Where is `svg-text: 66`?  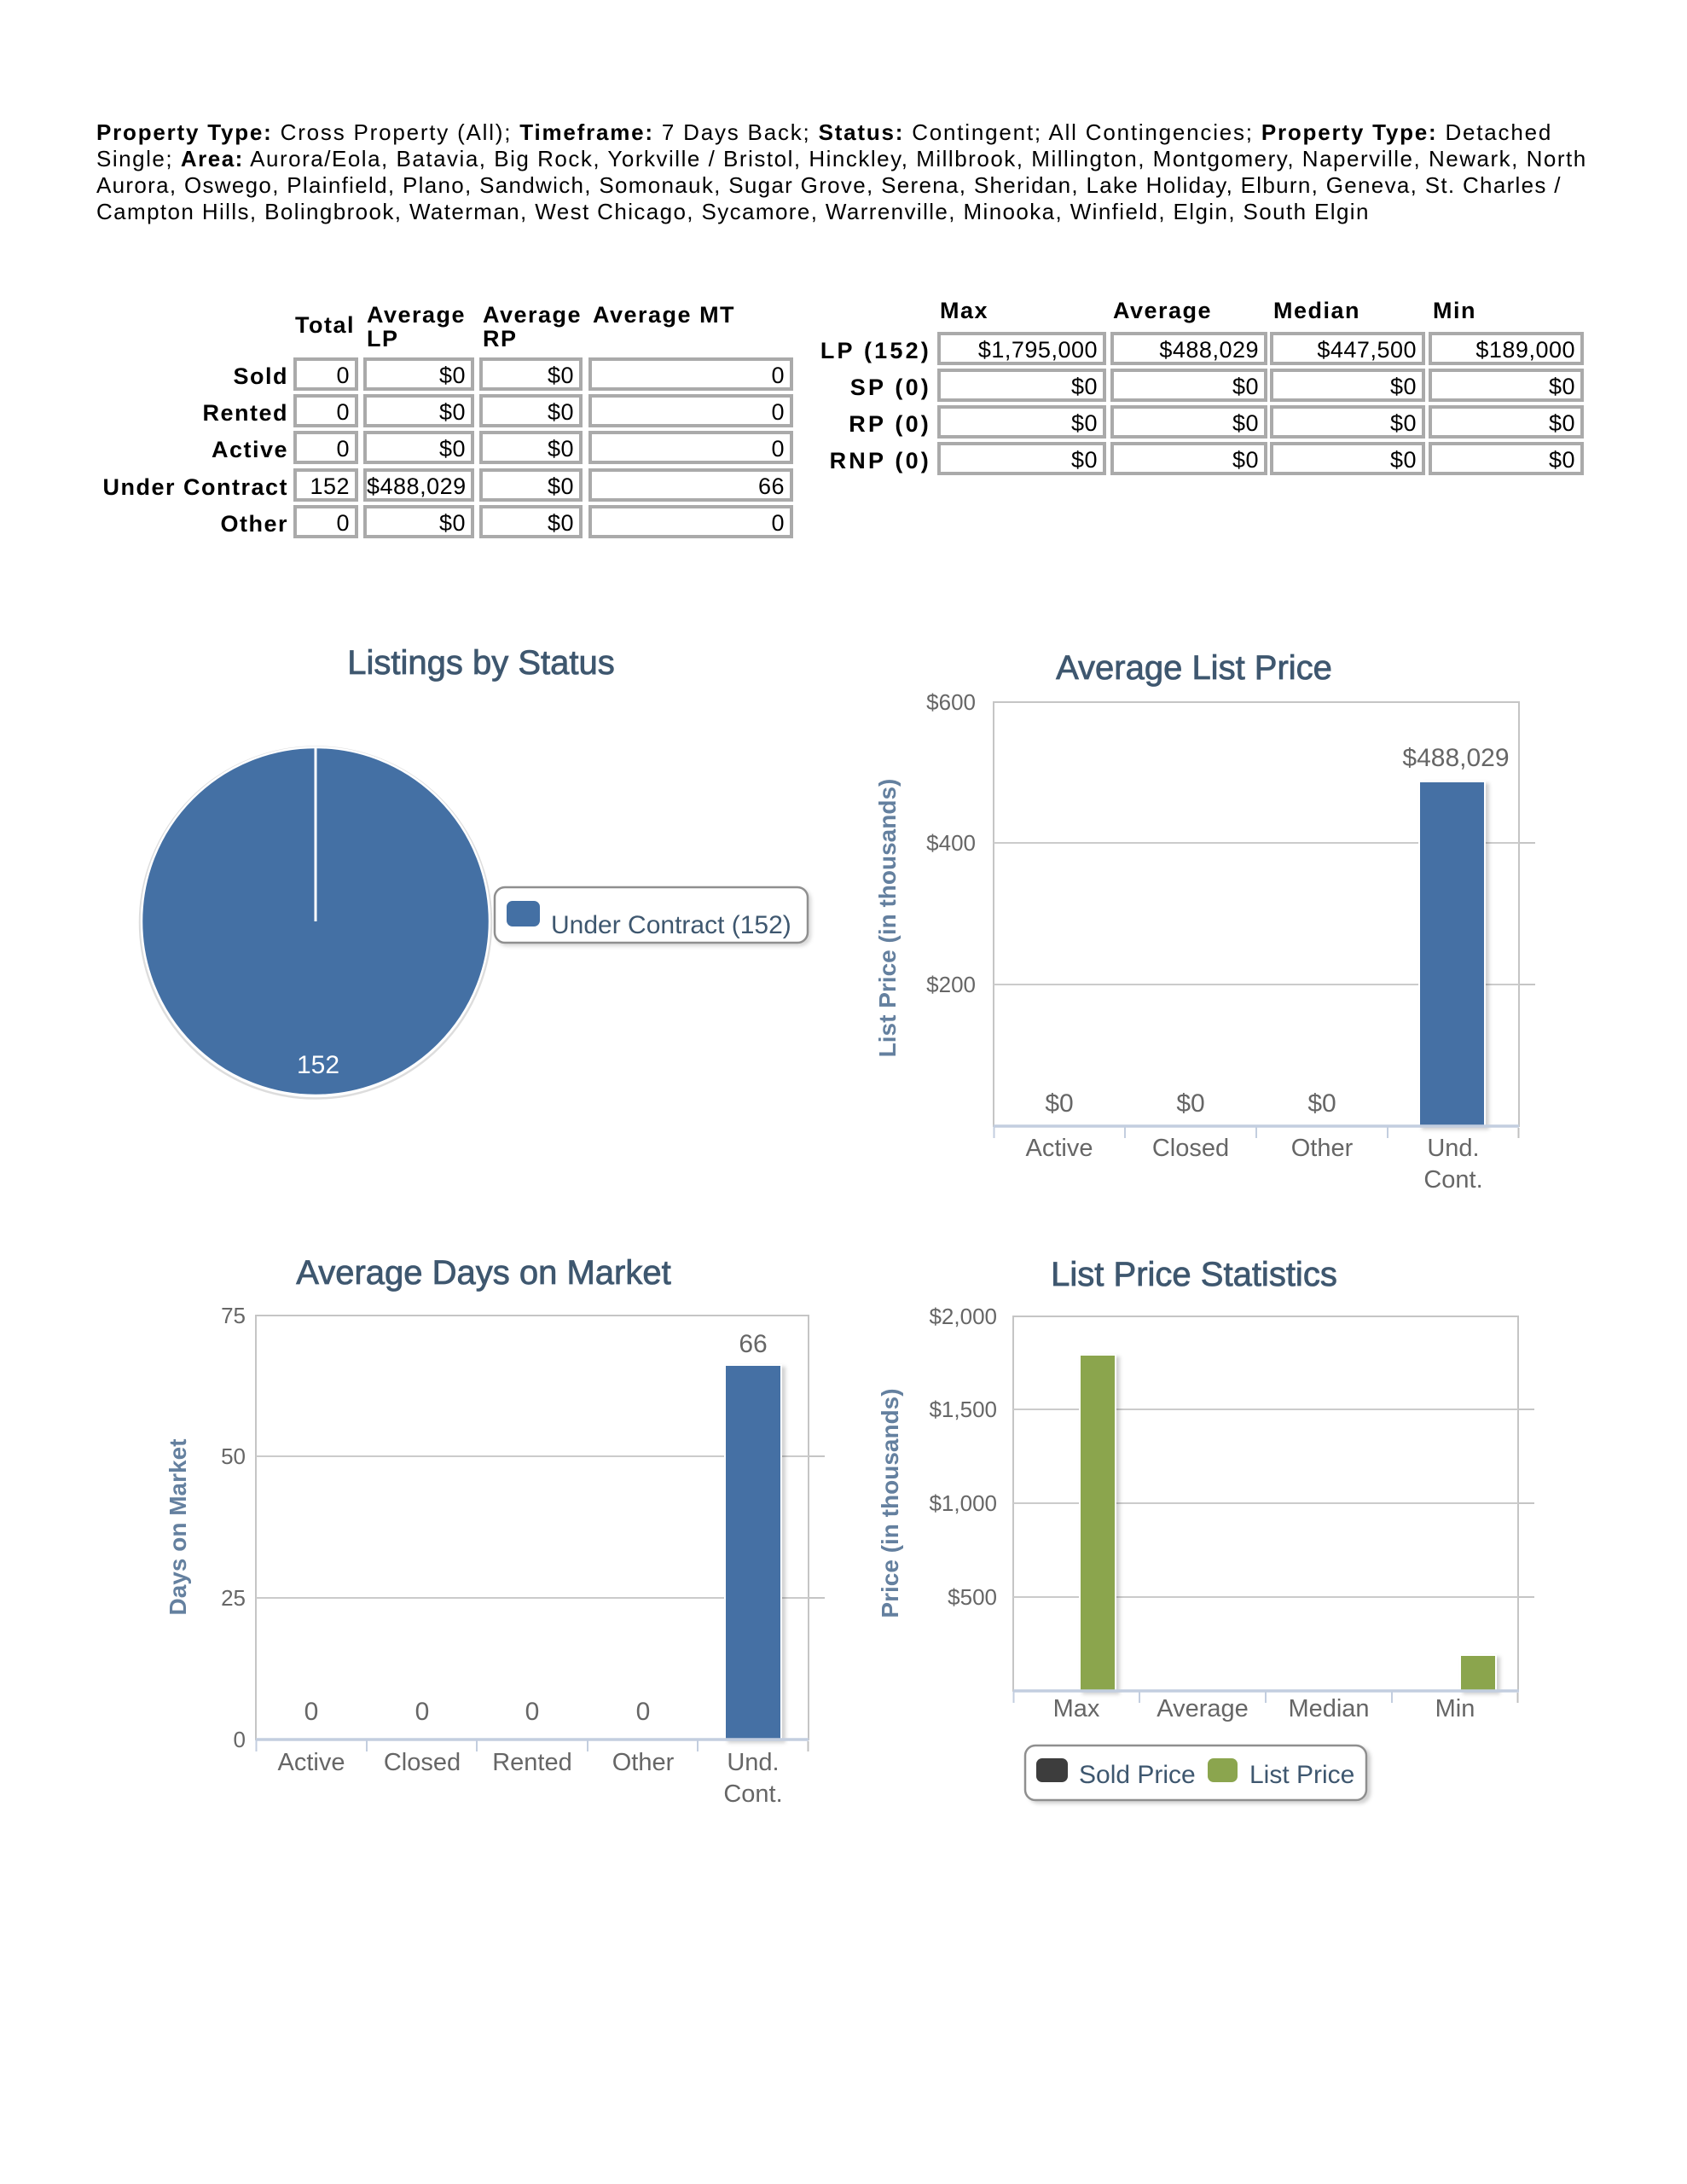
svg-text: 66 is located at coordinates (753, 1344).